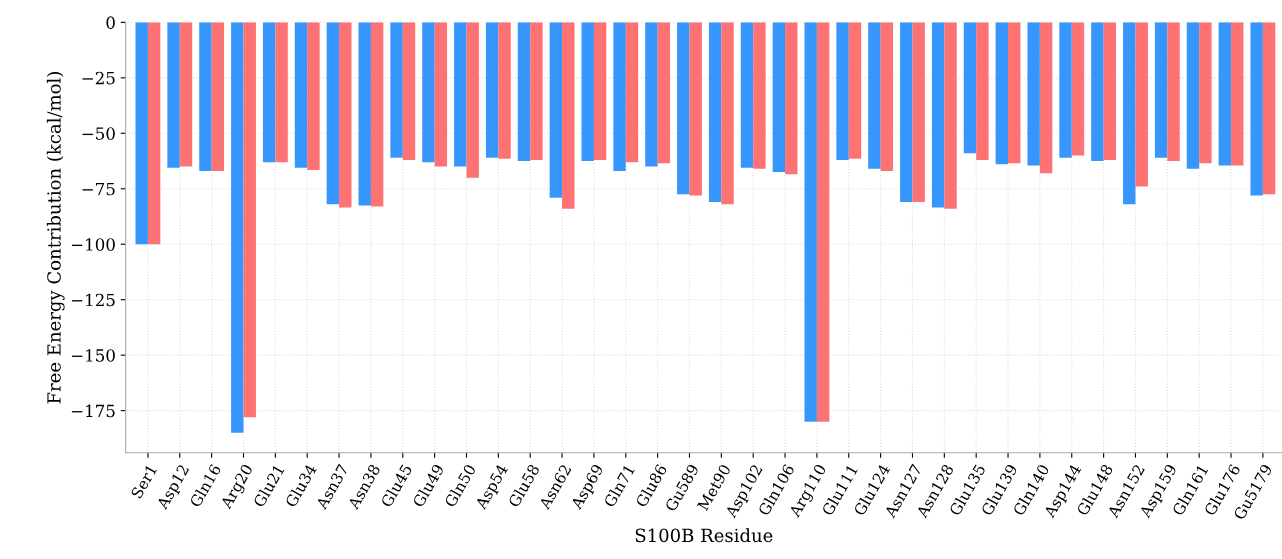 The height and width of the screenshot is (559, 1282). I want to click on y-tick-label: 0, so click(110, 22).